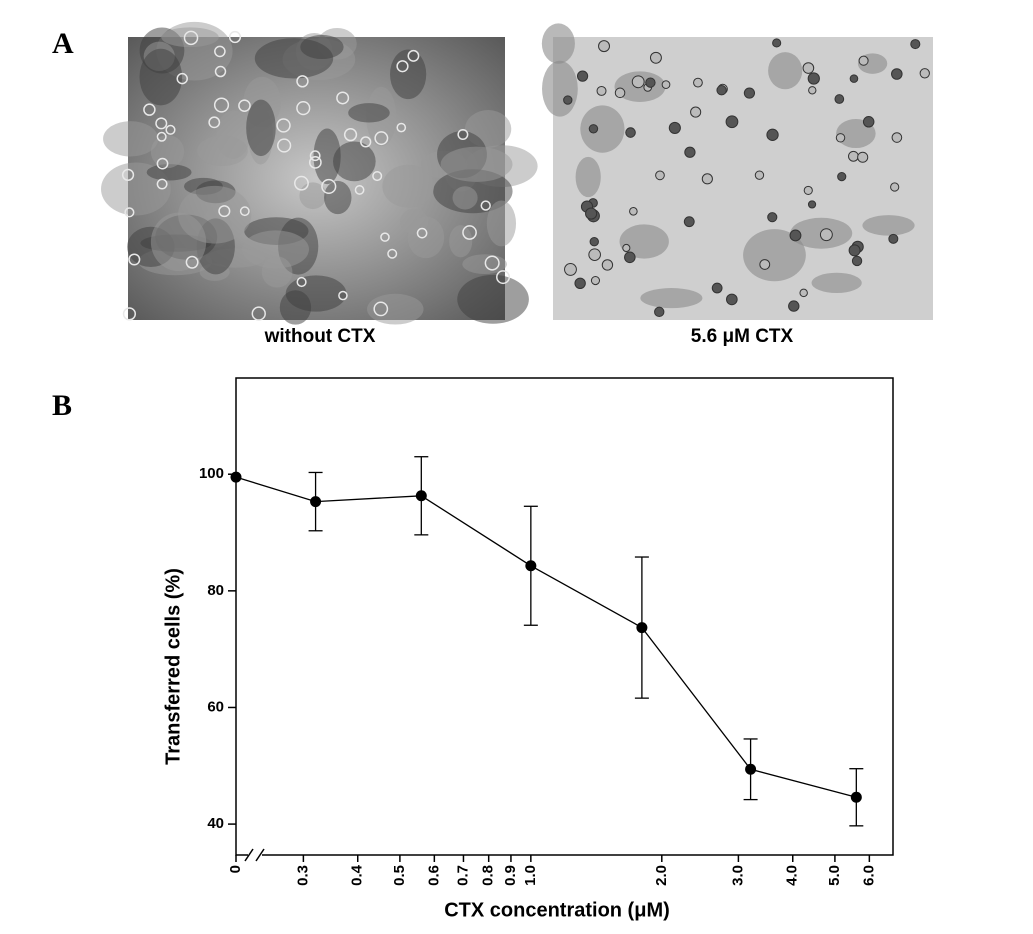 The width and height of the screenshot is (1033, 934). I want to click on y-tick-label: 100, so click(211, 473).